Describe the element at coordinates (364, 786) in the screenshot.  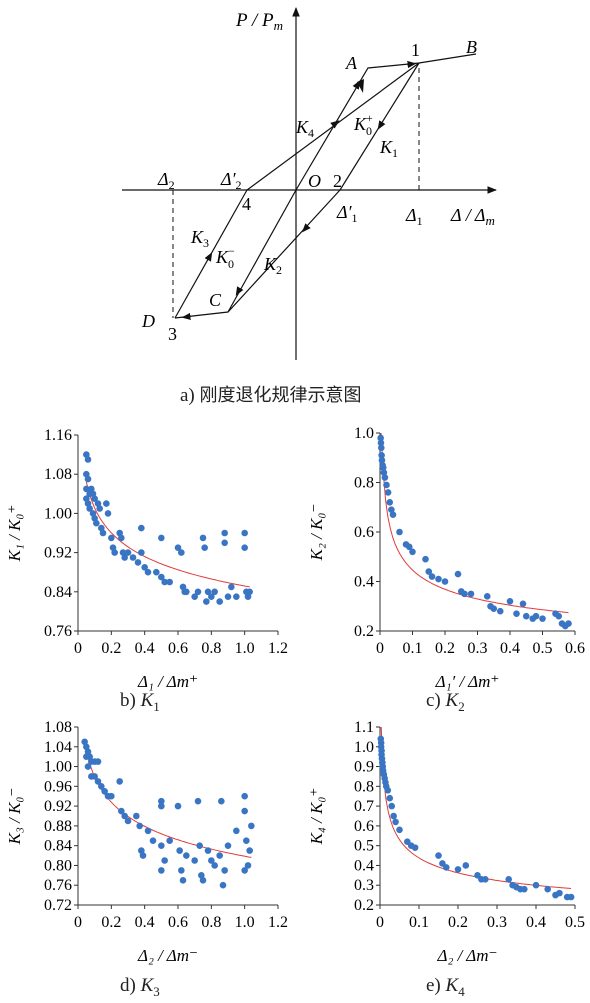
I see `y-tick-label: 0.8` at that location.